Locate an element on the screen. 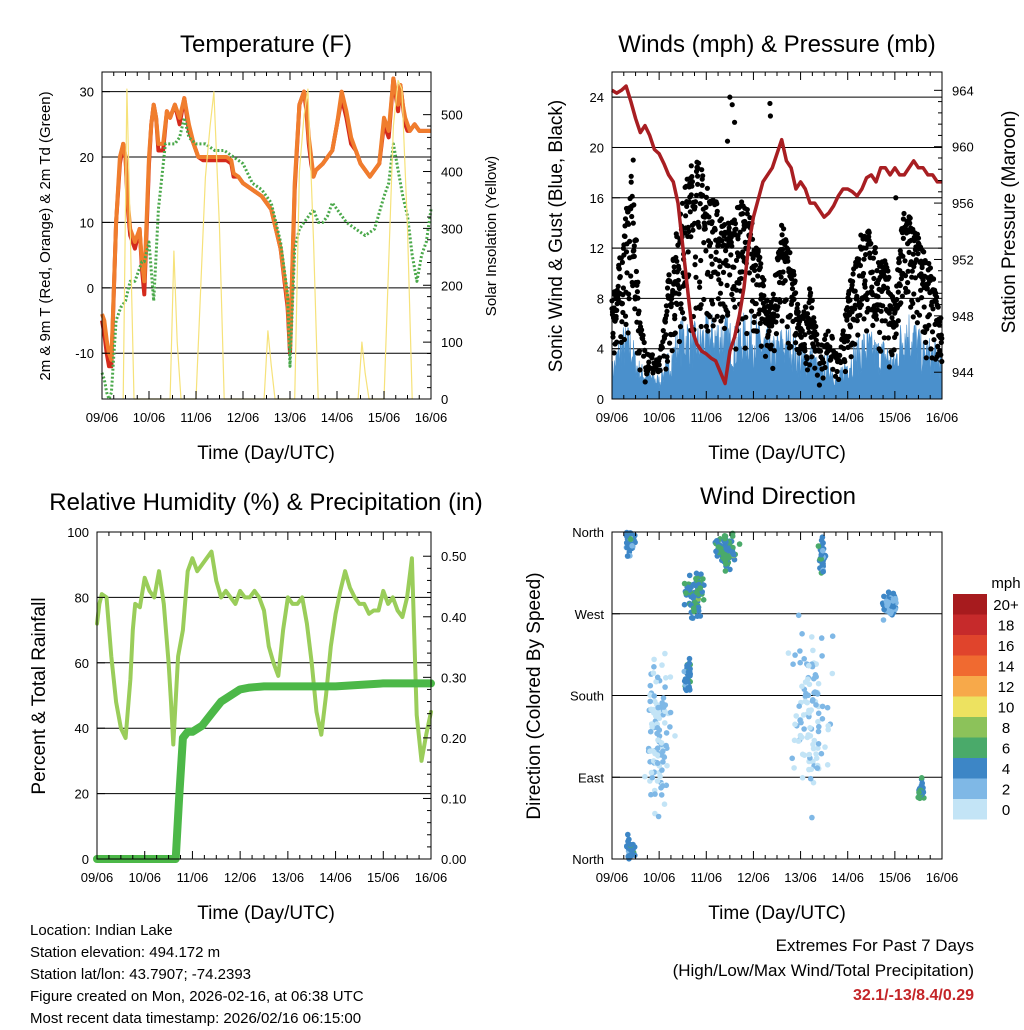 The image size is (1024, 1030). colorbar-label: 6 is located at coordinates (1006, 749).